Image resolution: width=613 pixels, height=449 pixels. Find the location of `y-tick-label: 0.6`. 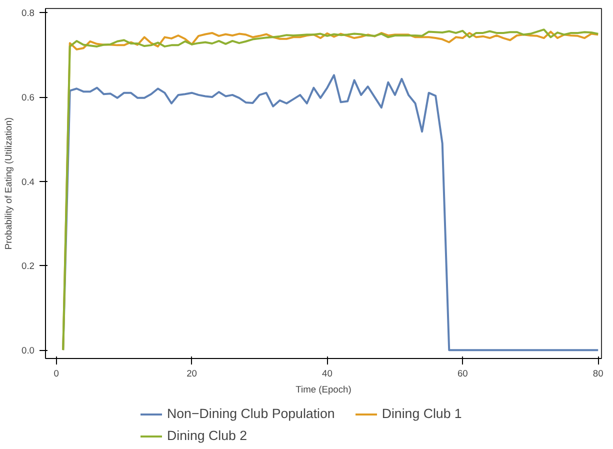

y-tick-label: 0.6 is located at coordinates (28, 97).